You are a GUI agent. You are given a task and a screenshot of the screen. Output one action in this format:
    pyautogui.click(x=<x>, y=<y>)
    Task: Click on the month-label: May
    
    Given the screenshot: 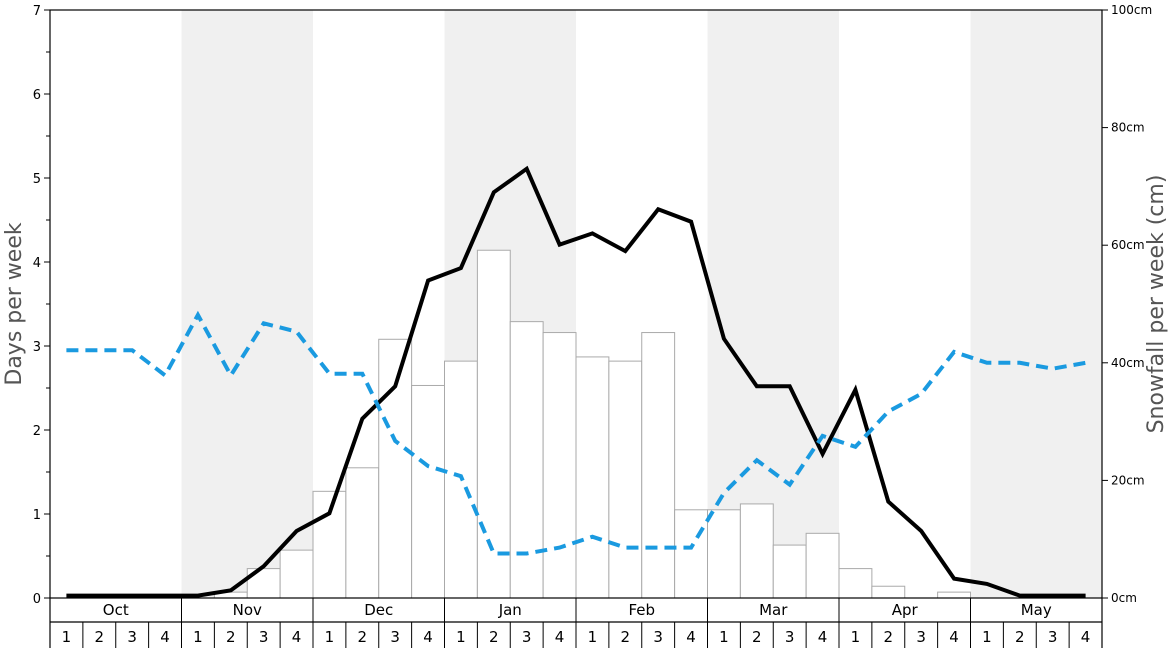 What is the action you would take?
    pyautogui.click(x=1036, y=610)
    